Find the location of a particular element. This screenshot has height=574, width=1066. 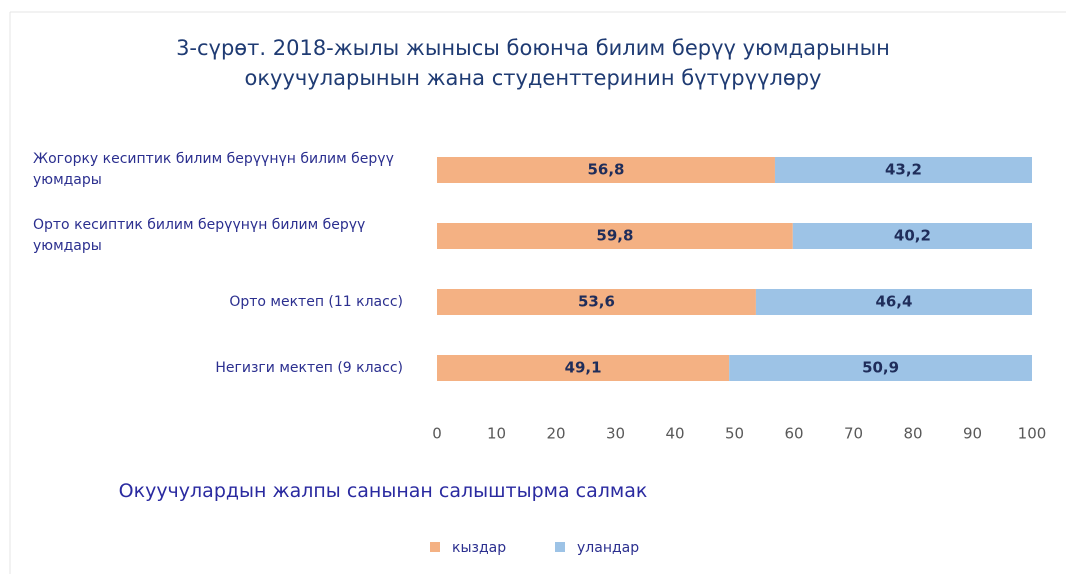

data-label: 56,8 is located at coordinates (605, 170).